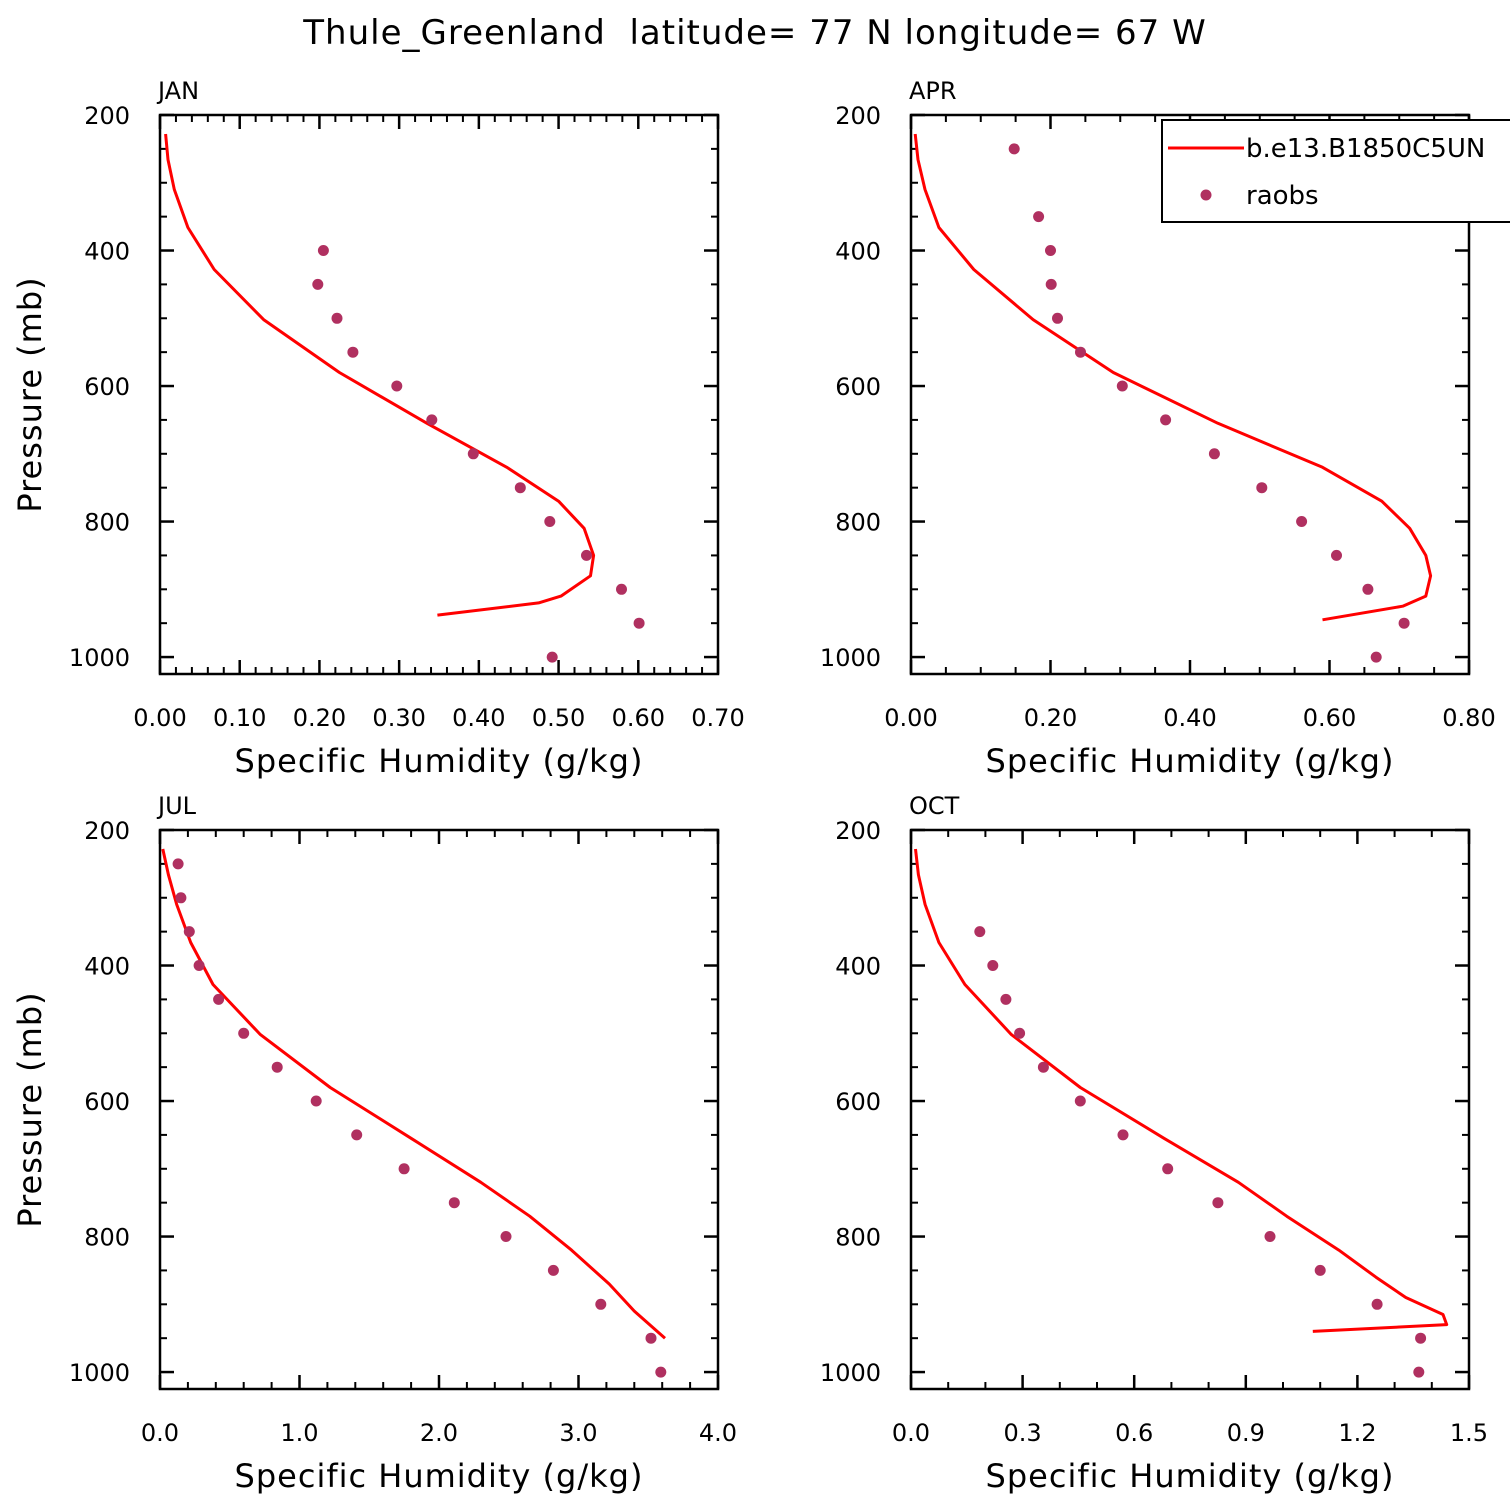 This screenshot has height=1510, width=1510. Describe the element at coordinates (439, 1433) in the screenshot. I see `x-tick-label: 2.0` at that location.